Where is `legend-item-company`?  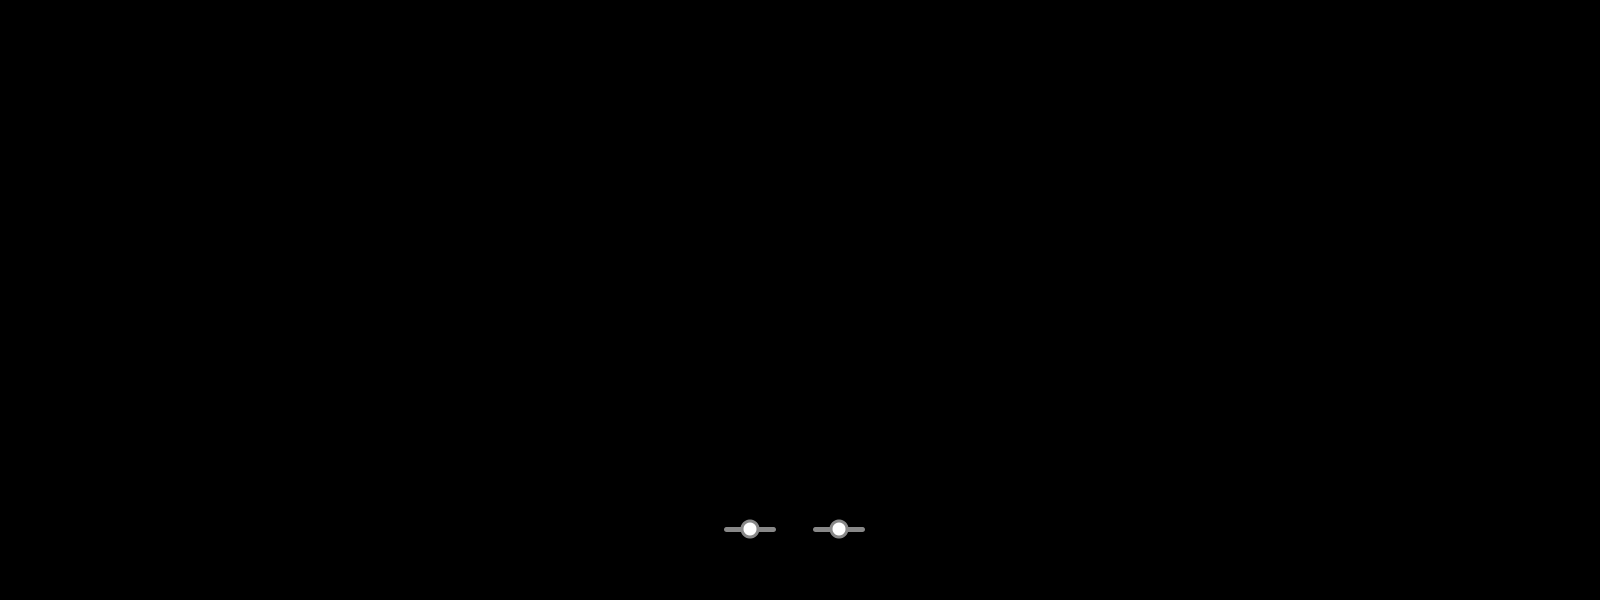 legend-item-company is located at coordinates (755, 529).